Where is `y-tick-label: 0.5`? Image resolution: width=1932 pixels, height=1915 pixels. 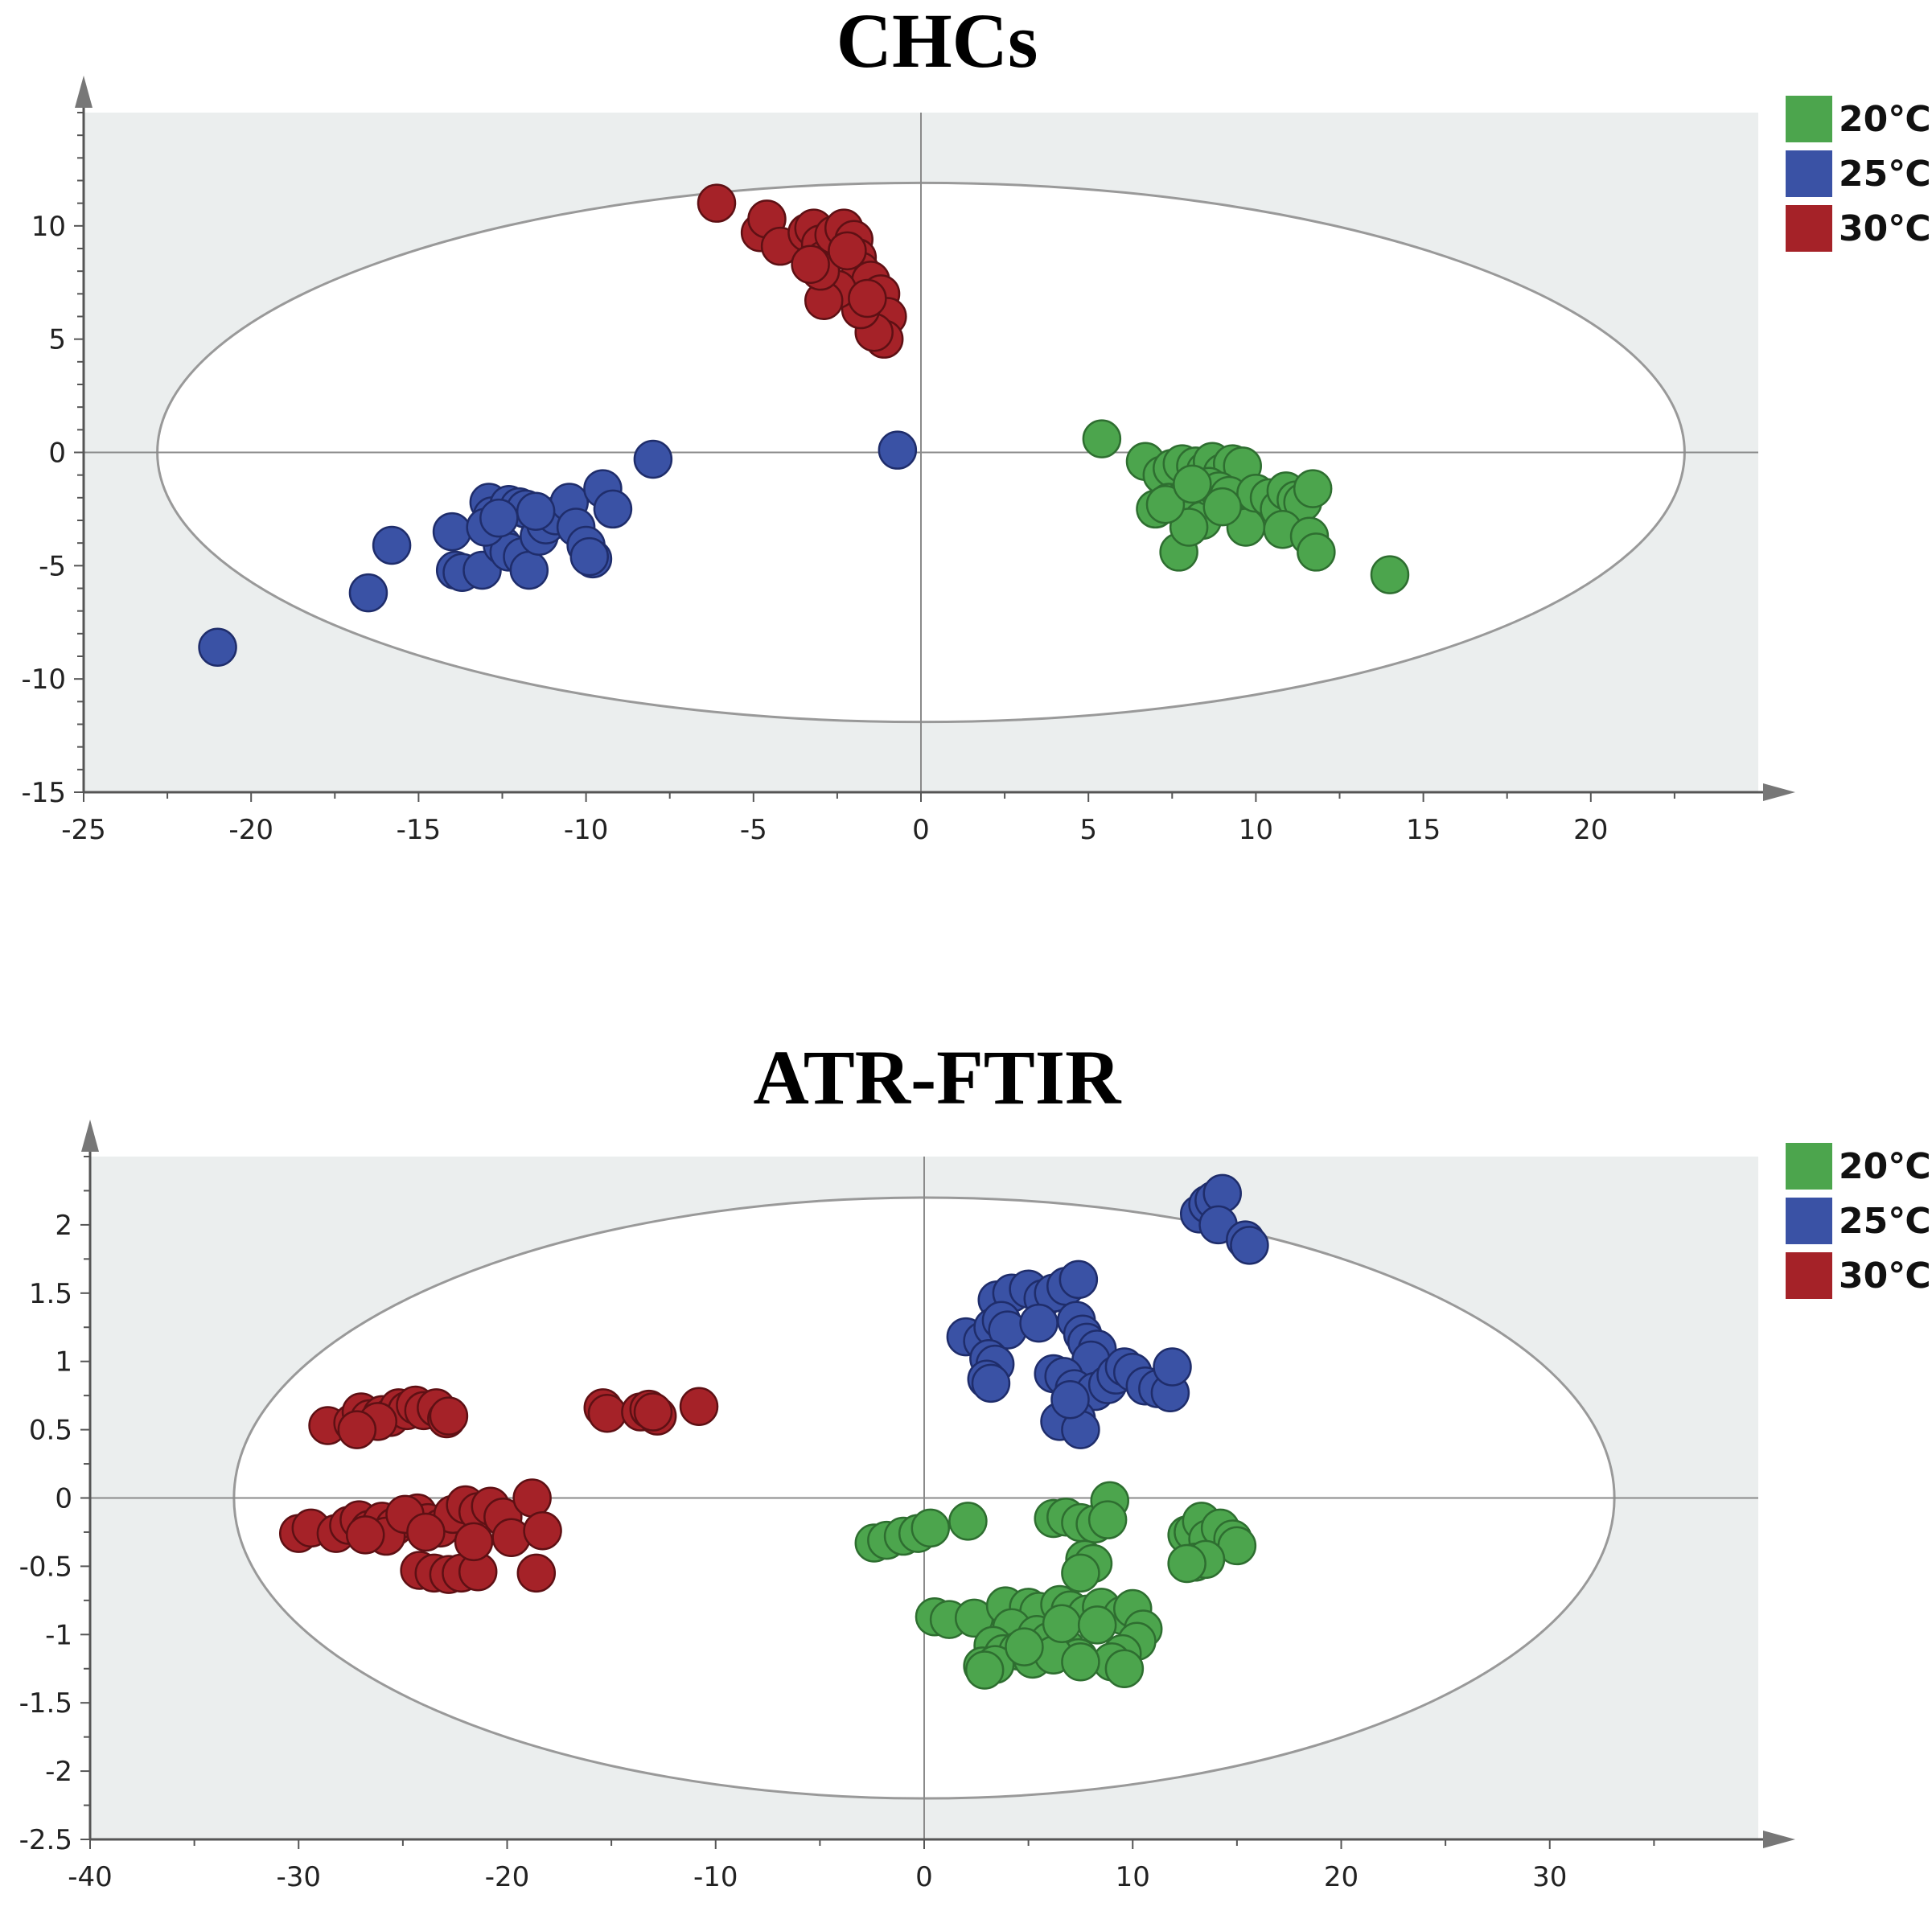 y-tick-label: 0.5 is located at coordinates (50, 1431).